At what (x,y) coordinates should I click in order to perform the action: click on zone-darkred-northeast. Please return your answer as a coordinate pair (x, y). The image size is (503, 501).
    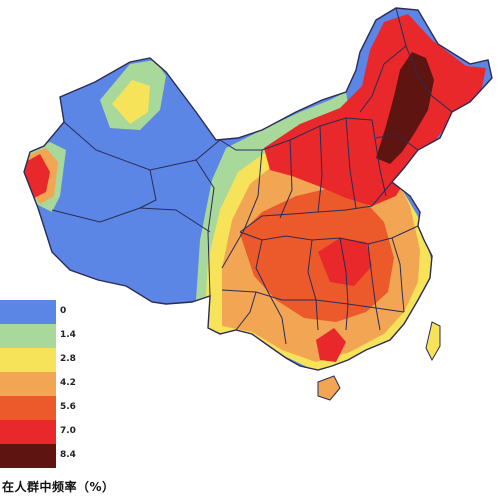
    Looking at the image, I should click on (405, 108).